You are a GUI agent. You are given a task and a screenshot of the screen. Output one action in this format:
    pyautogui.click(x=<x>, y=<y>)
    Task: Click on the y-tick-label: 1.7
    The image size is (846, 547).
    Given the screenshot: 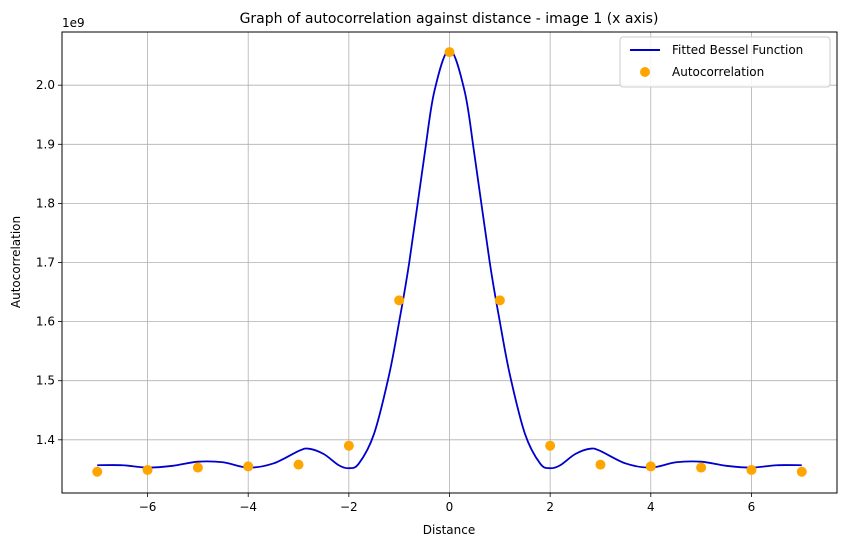 What is the action you would take?
    pyautogui.click(x=45, y=263)
    